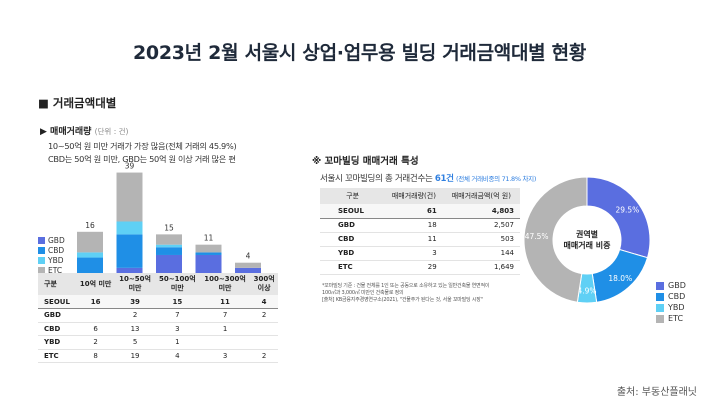 This screenshot has width=719, height=411. Describe the element at coordinates (57, 284) in the screenshot. I see `table-header-cell: 구분` at that location.